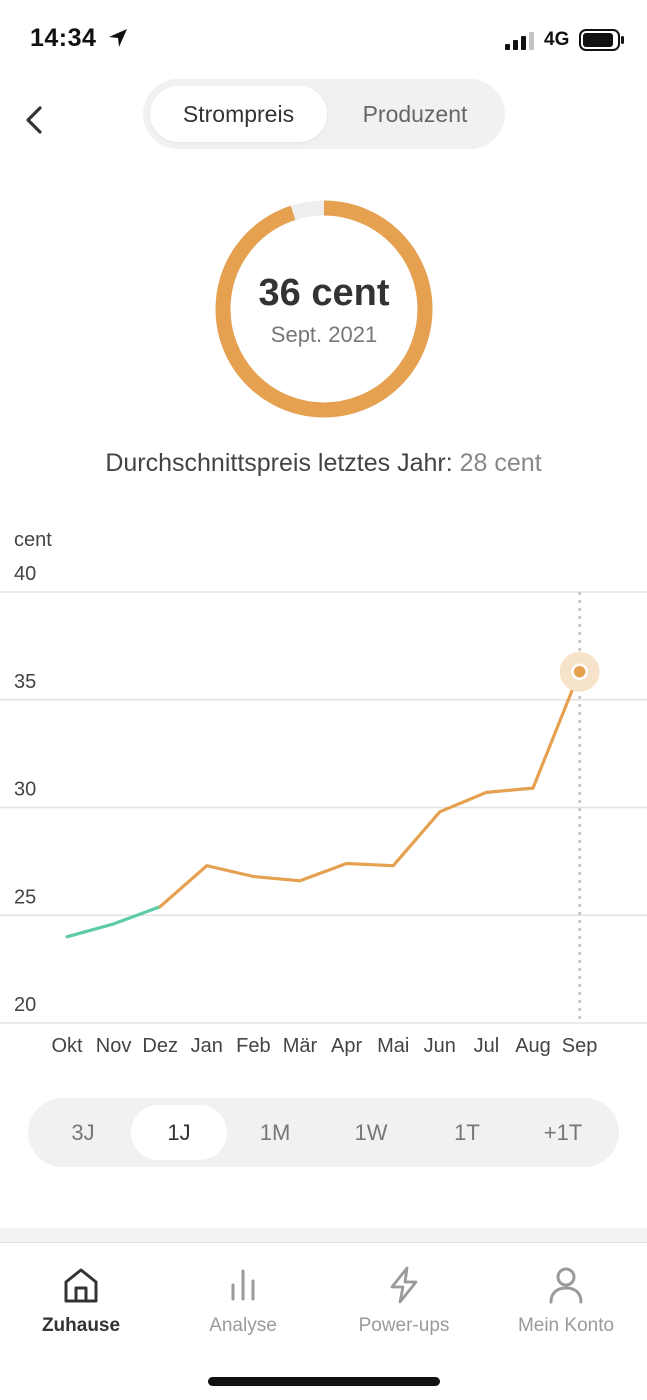 The height and width of the screenshot is (1400, 647). I want to click on cellular-signal-icon, so click(519, 41).